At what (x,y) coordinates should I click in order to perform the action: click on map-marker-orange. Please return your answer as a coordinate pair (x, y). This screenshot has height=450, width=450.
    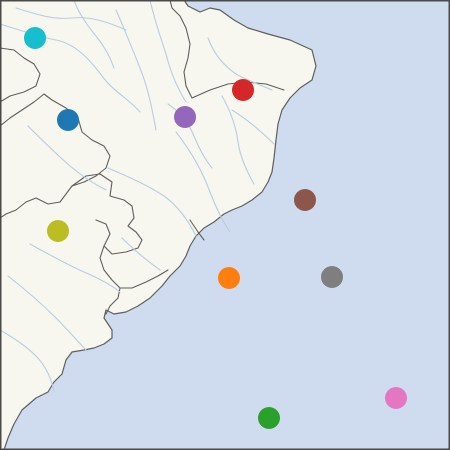
    Looking at the image, I should click on (229, 278).